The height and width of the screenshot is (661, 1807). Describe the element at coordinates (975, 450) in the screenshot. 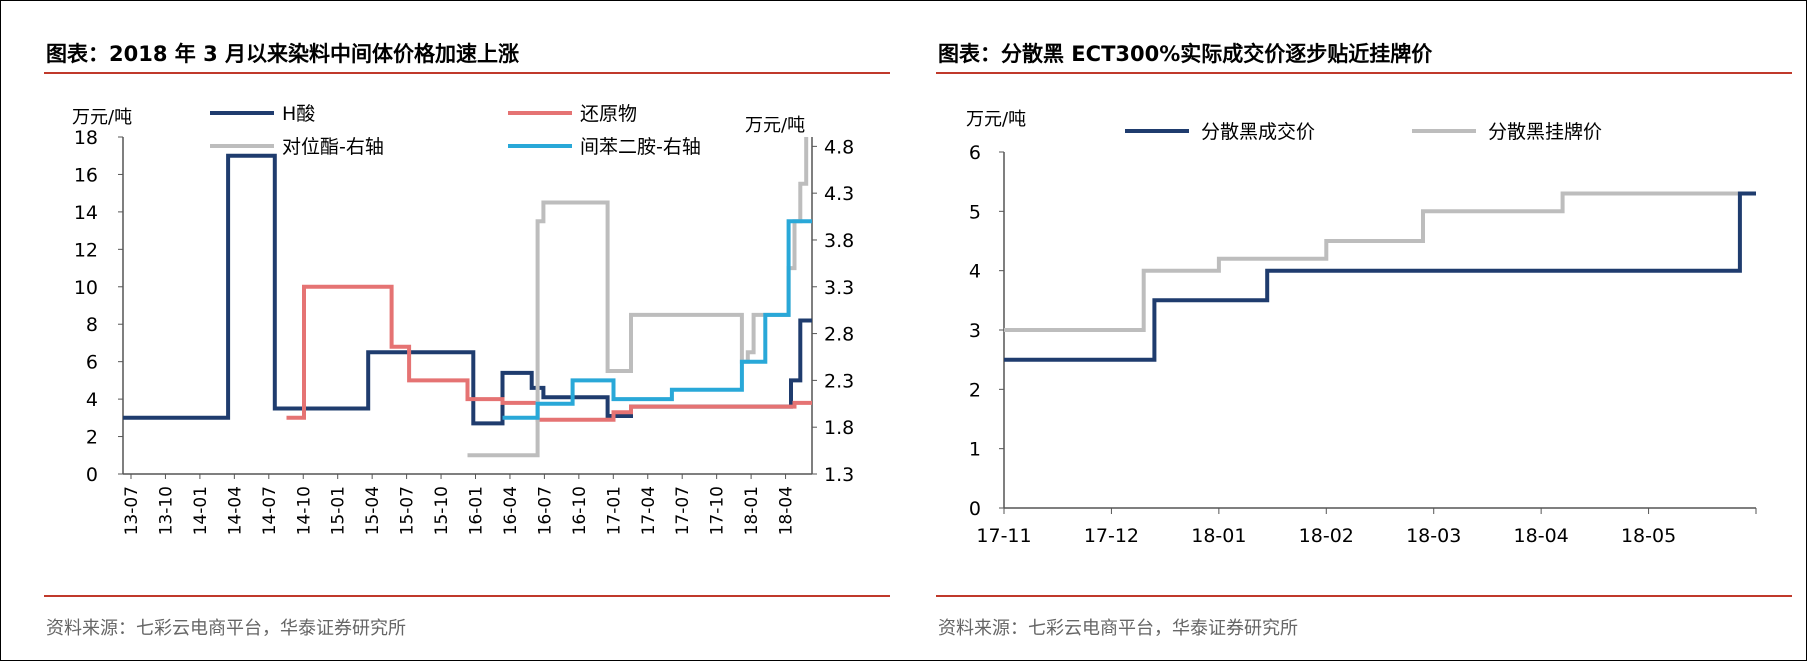

I see `y-tick-label: 1` at that location.